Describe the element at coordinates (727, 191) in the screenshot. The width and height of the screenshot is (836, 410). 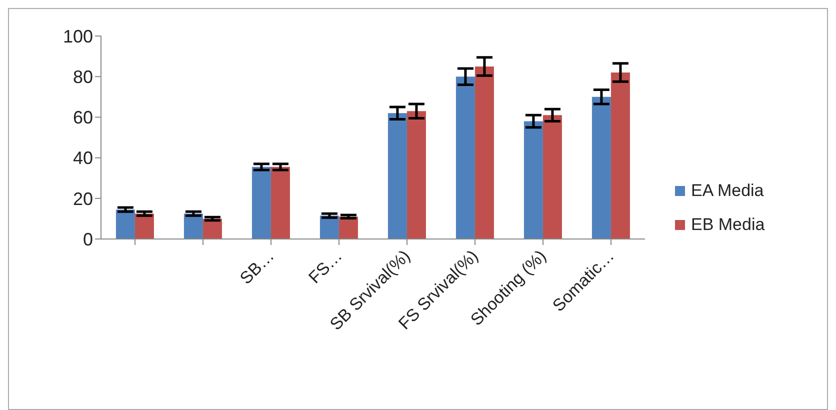
I see `legend-label: EA Media` at that location.